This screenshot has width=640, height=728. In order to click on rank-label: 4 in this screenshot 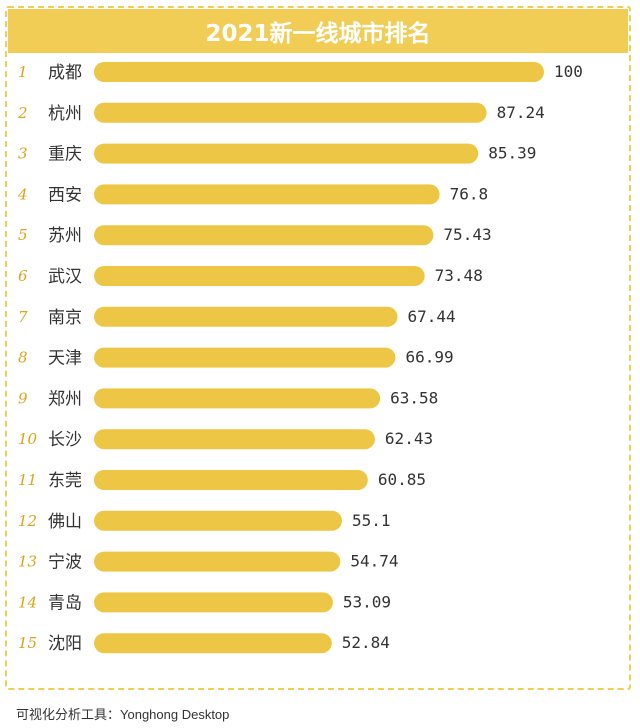, I will do `click(22, 194)`.